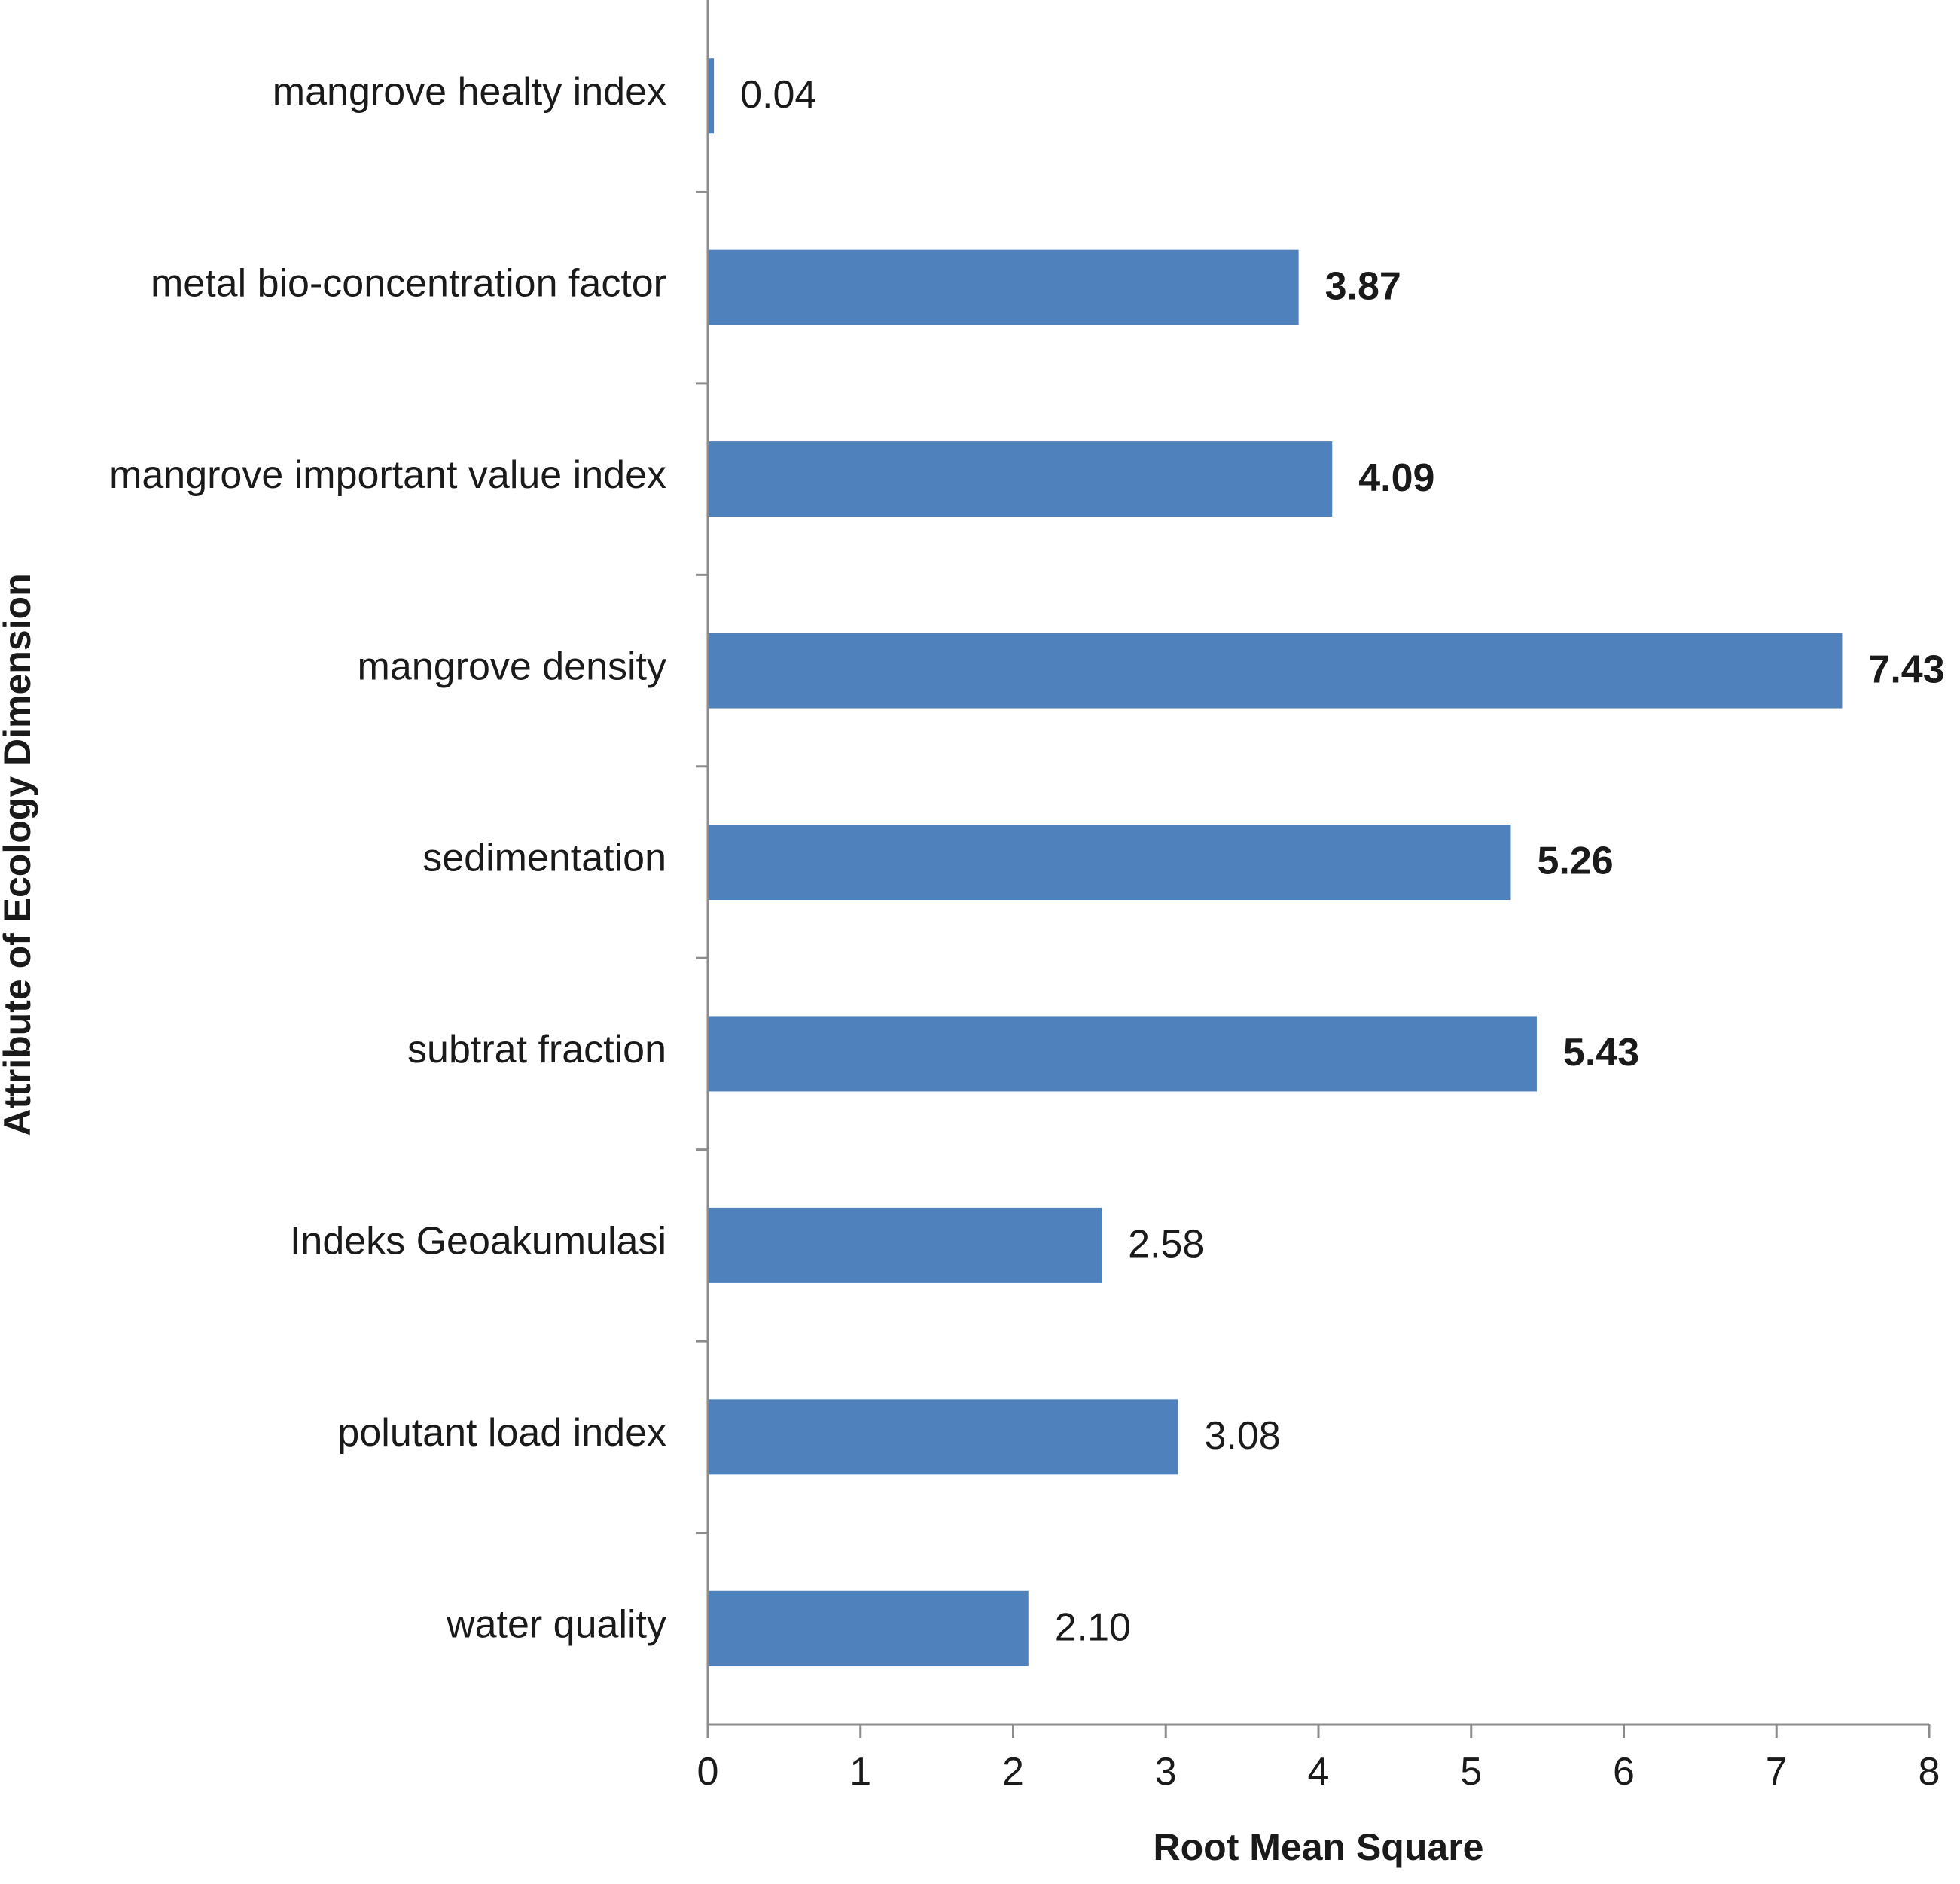 The width and height of the screenshot is (1960, 1884). I want to click on x-axis-title: Root Mean Square, so click(1319, 1847).